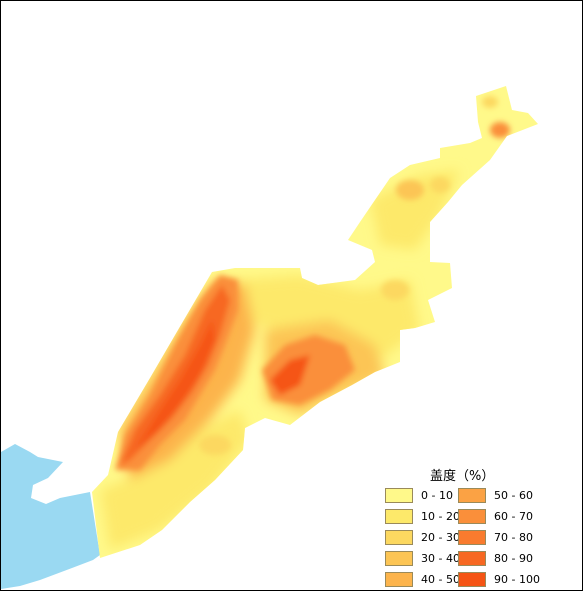 This screenshot has width=583, height=591. What do you see at coordinates (490, 102) in the screenshot?
I see `zone-mid-ne` at bounding box center [490, 102].